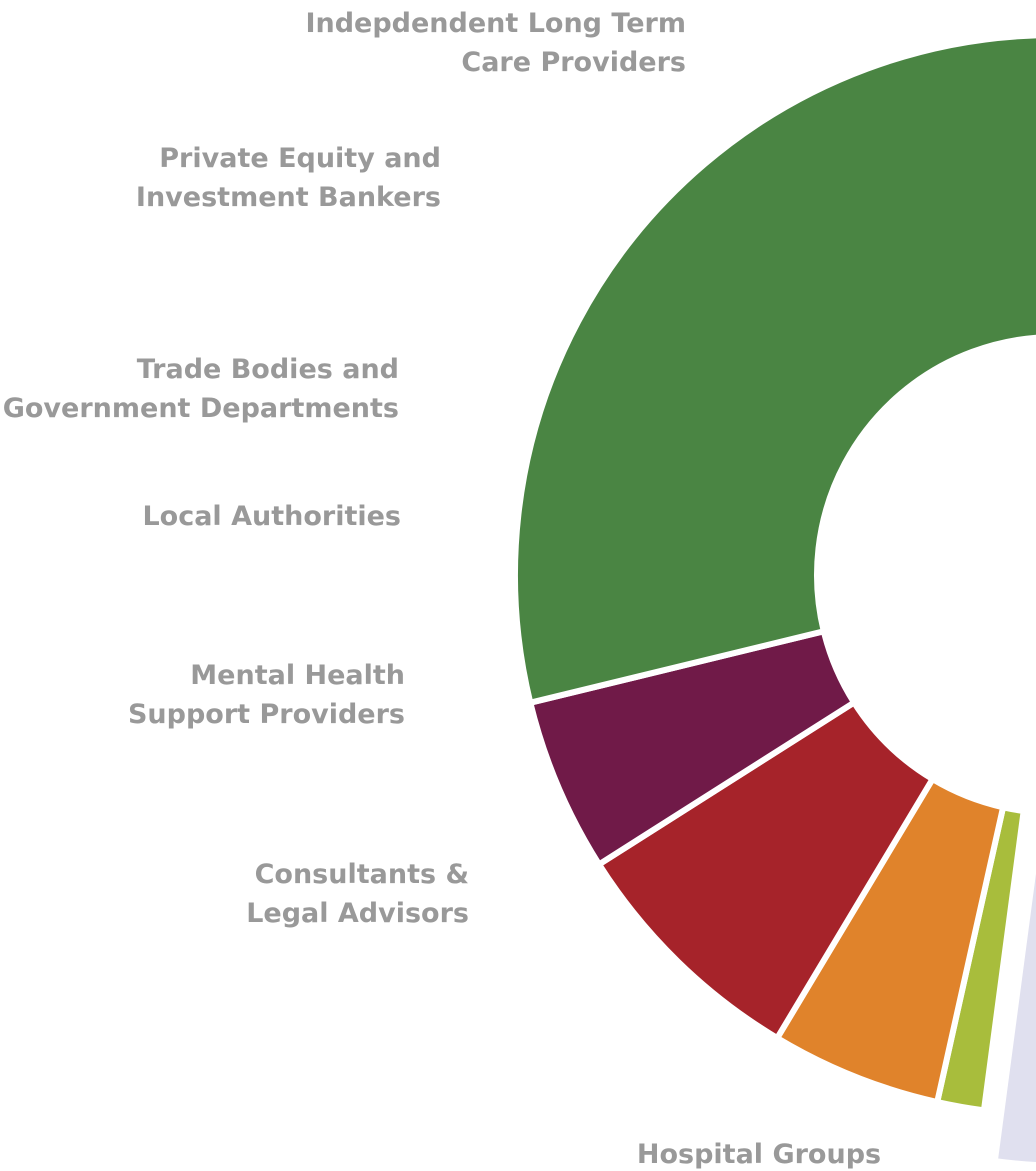 The image size is (1036, 1171). Describe the element at coordinates (288, 178) in the screenshot. I see `label-private-equity: Private Equity and Investment Bankers` at that location.